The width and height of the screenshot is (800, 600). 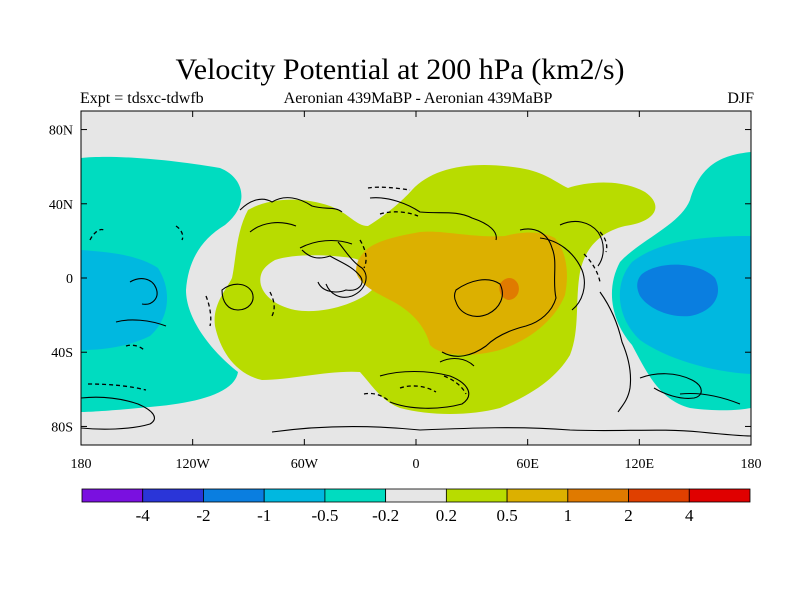 What do you see at coordinates (416, 506) in the screenshot?
I see `colorbar: -4 -2 -1 -0.5 -0.2 0.2 0.5 1 2 4` at bounding box center [416, 506].